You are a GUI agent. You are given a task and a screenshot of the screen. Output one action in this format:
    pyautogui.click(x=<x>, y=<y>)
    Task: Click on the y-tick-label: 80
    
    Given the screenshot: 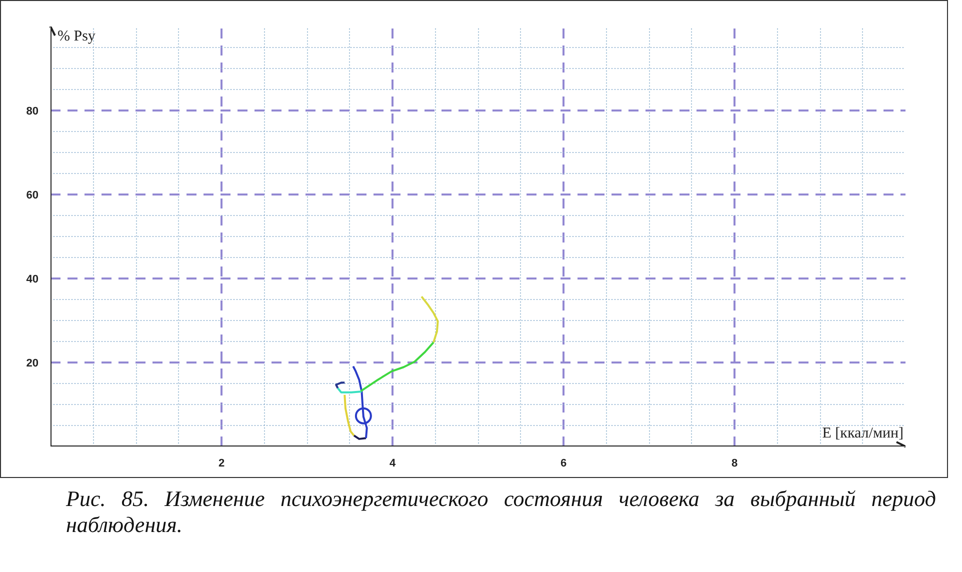 What is the action you would take?
    pyautogui.click(x=32, y=112)
    